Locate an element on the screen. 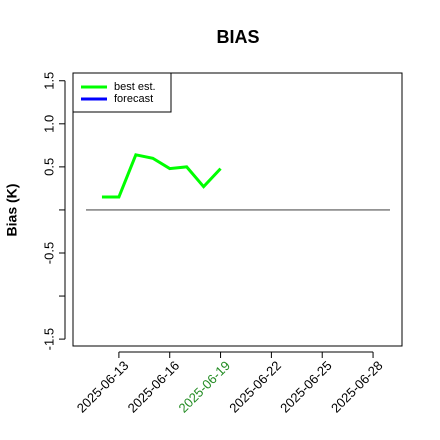 The height and width of the screenshot is (440, 440). series-line is located at coordinates (161, 176).